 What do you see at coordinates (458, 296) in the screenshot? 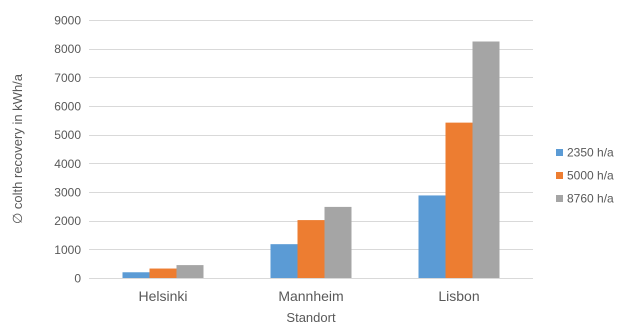
I see `x-tick-label: Lisbon` at bounding box center [458, 296].